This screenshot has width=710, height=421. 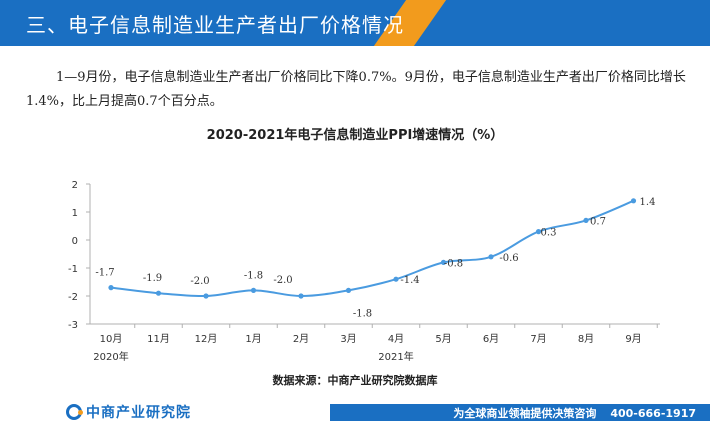 What do you see at coordinates (75, 185) in the screenshot?
I see `y-tick-label: 2` at bounding box center [75, 185].